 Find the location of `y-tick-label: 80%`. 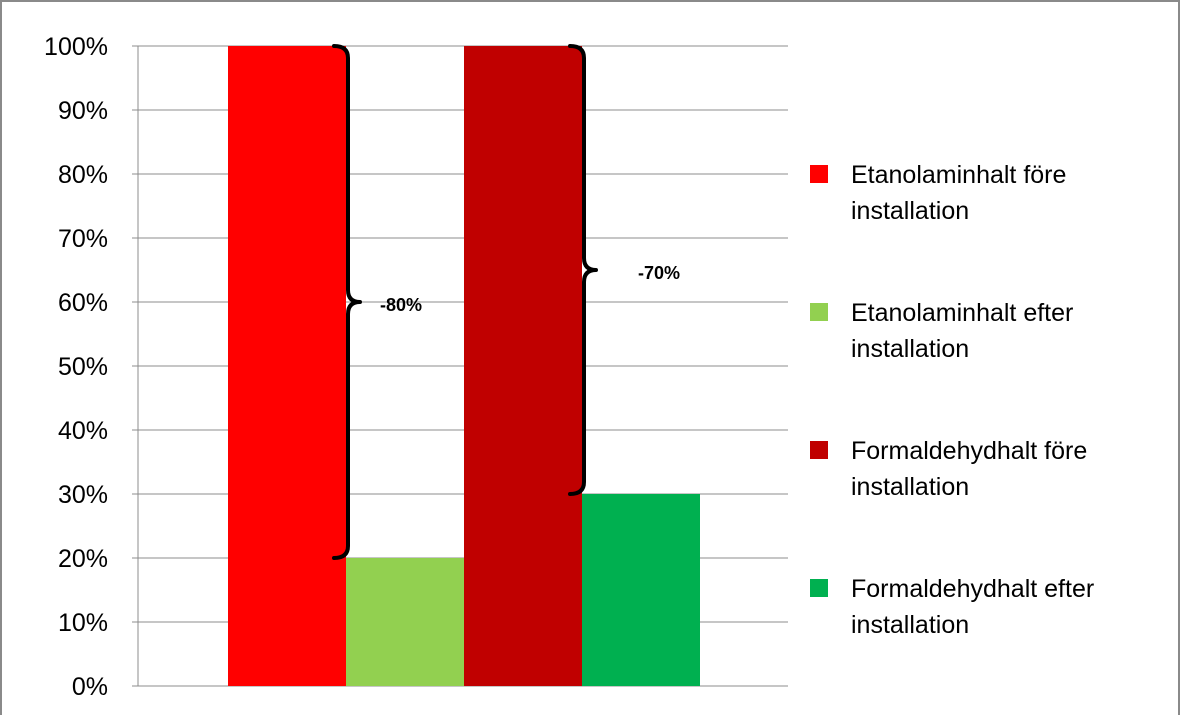

y-tick-label: 80% is located at coordinates (83, 175).